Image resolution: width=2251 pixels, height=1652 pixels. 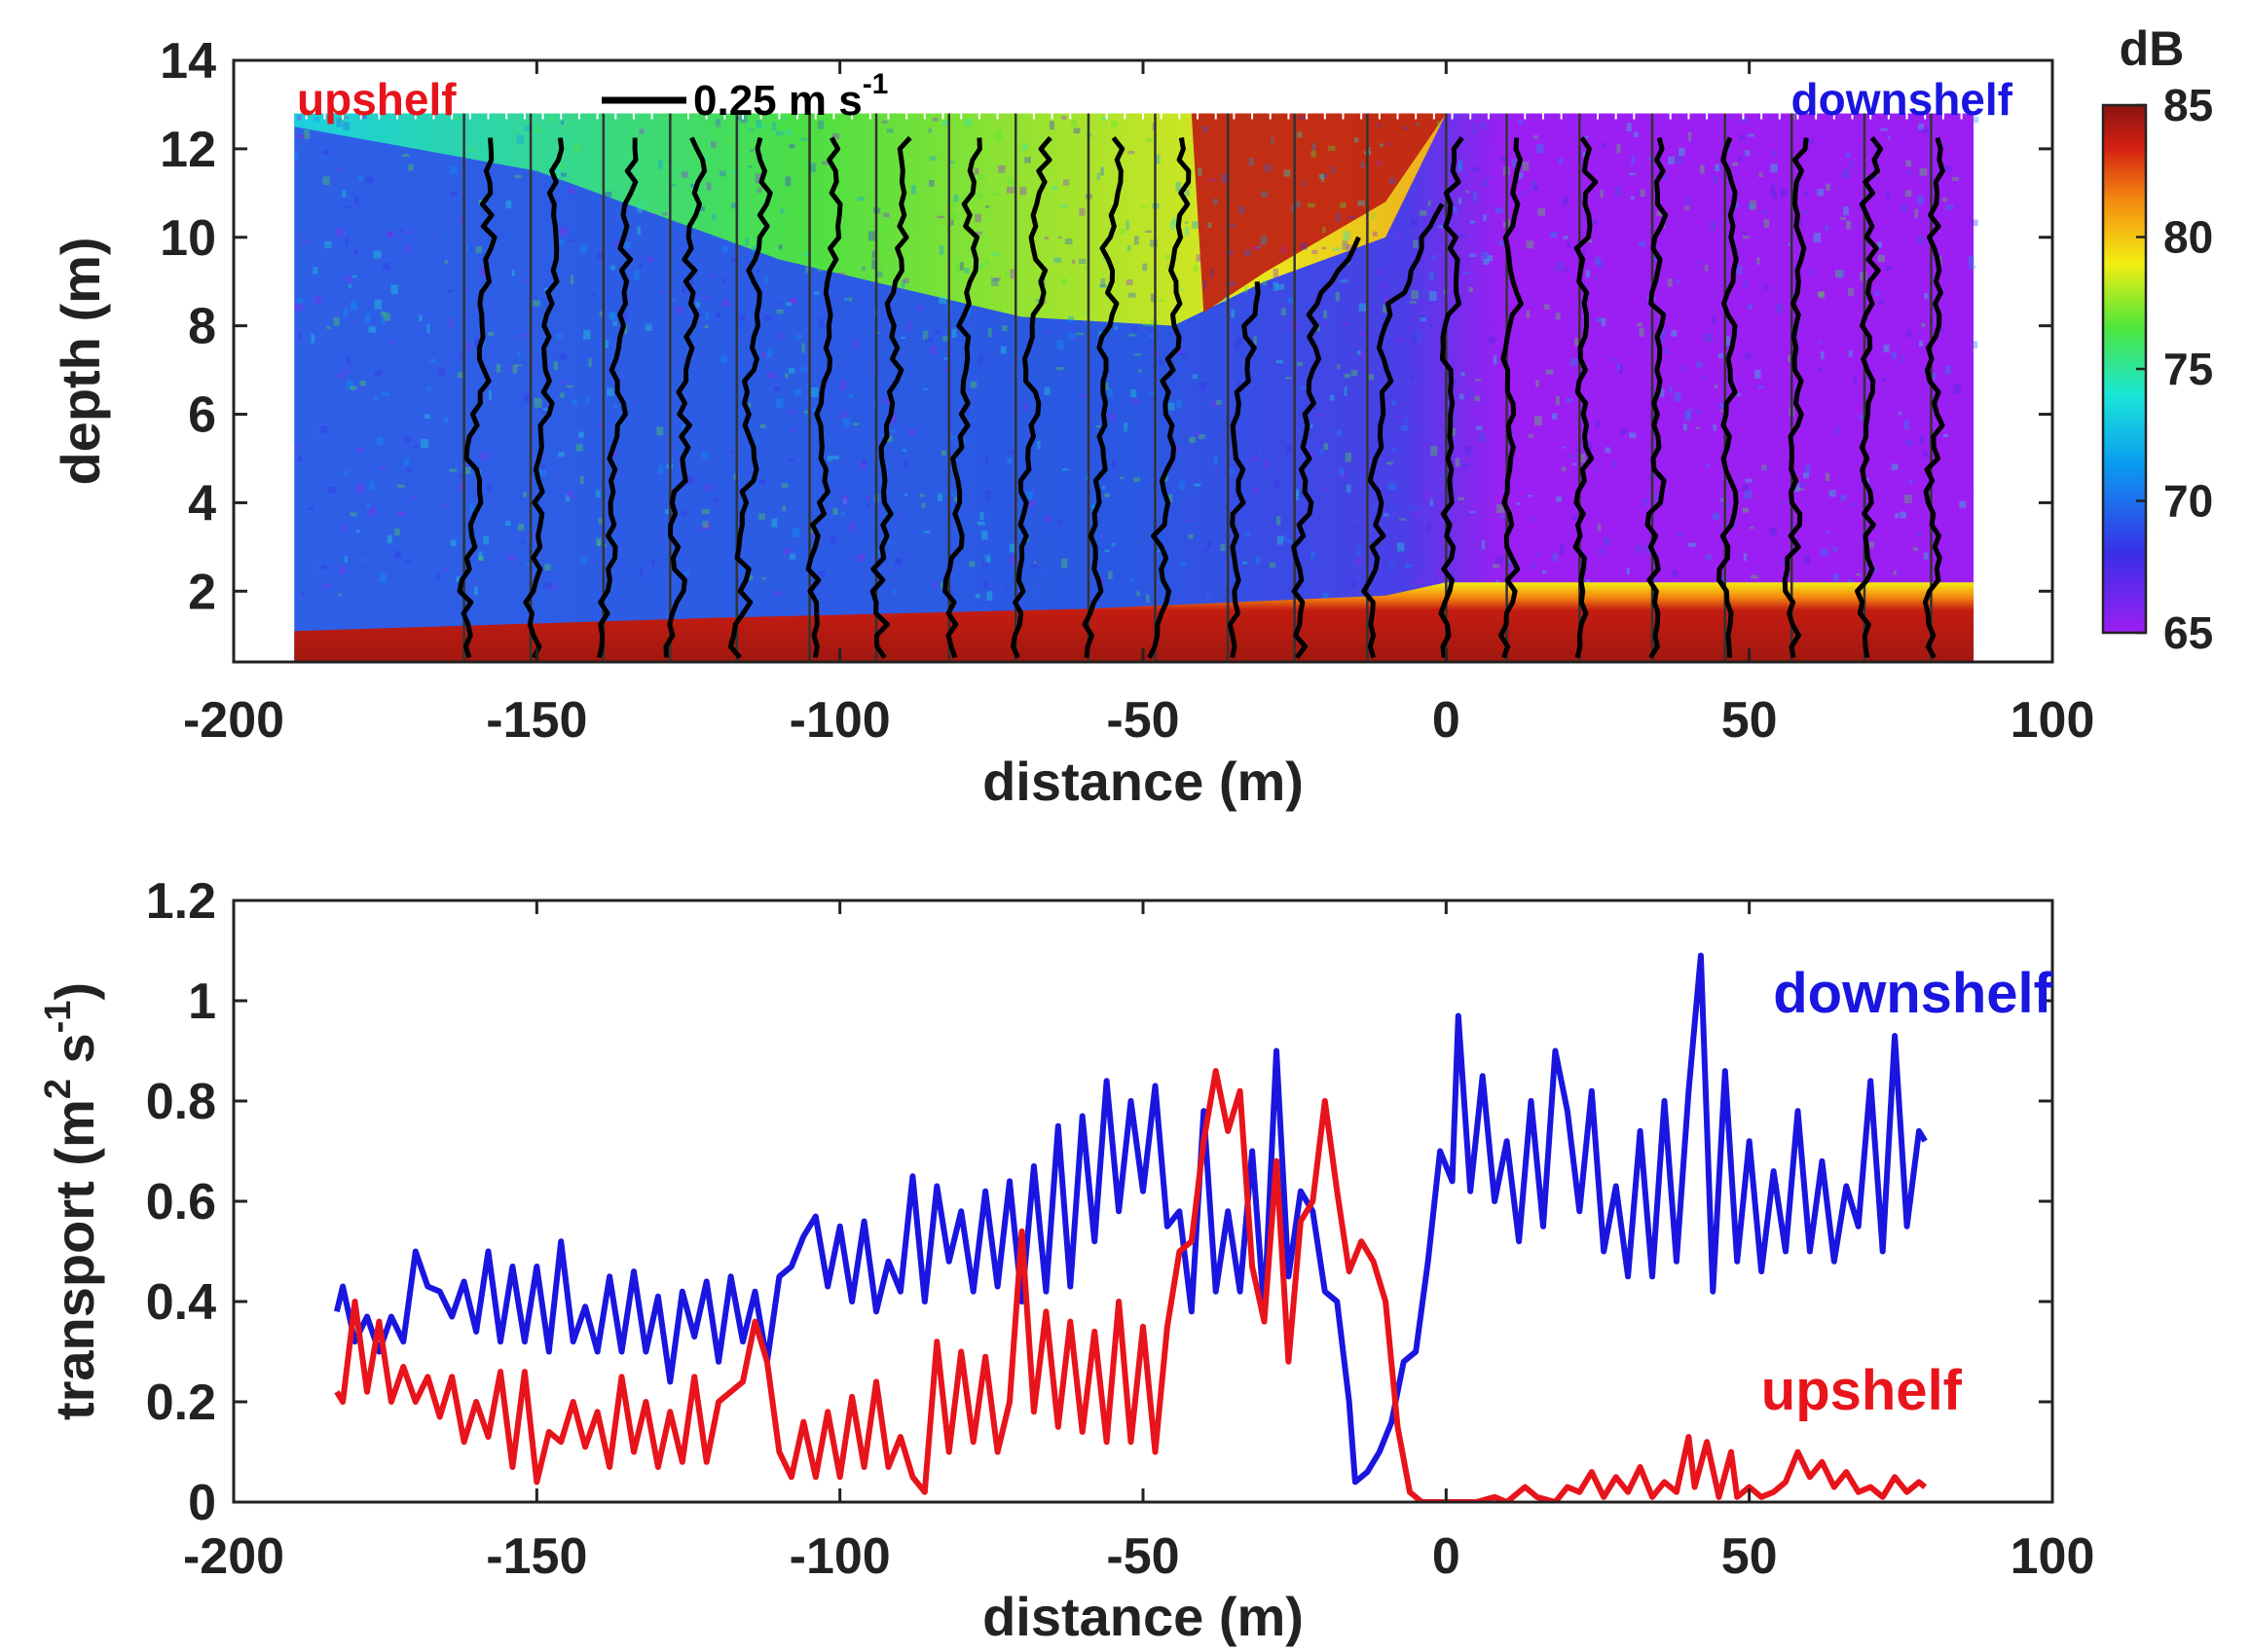 What do you see at coordinates (2053, 1556) in the screenshot?
I see `x-tick-label: 100` at bounding box center [2053, 1556].